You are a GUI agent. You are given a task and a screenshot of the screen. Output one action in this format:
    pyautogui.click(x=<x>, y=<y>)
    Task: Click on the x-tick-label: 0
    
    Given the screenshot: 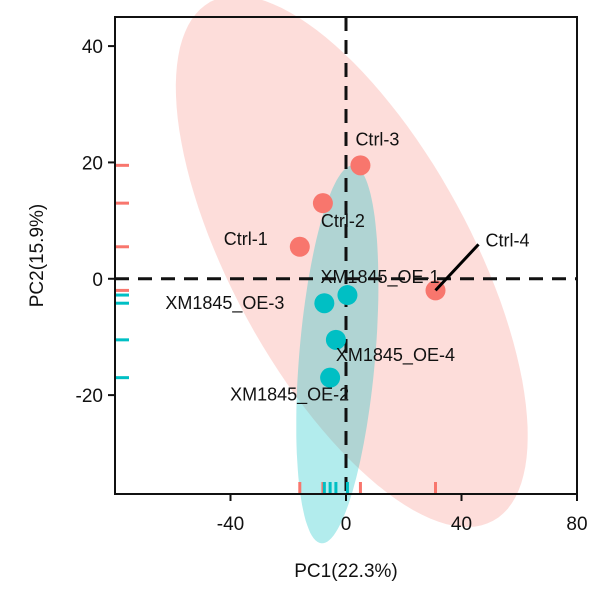 What is the action you would take?
    pyautogui.click(x=346, y=524)
    